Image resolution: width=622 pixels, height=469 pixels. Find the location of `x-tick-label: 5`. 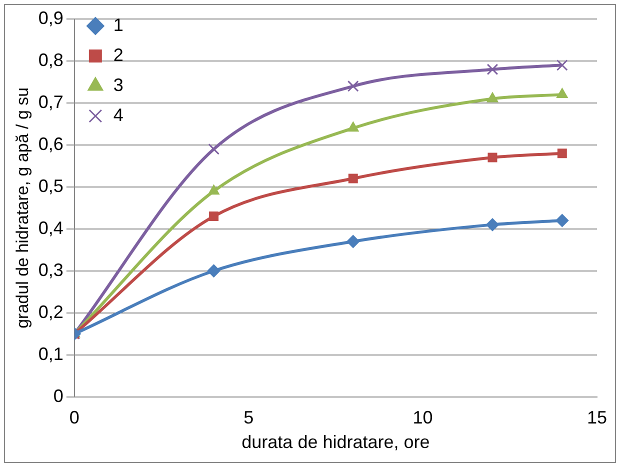

x-tick-label: 5 is located at coordinates (249, 418).